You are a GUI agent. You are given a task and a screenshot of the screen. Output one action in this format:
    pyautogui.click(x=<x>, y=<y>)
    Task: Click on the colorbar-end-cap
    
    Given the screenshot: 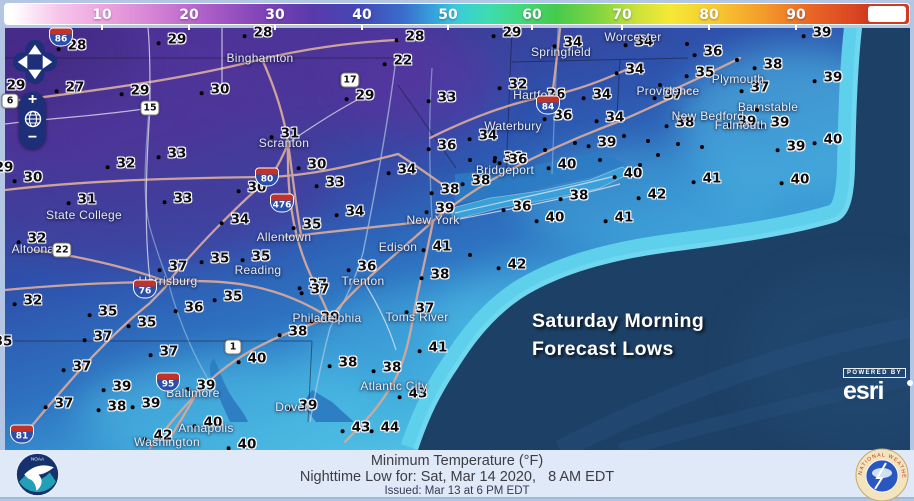 What is the action you would take?
    pyautogui.click(x=887, y=14)
    